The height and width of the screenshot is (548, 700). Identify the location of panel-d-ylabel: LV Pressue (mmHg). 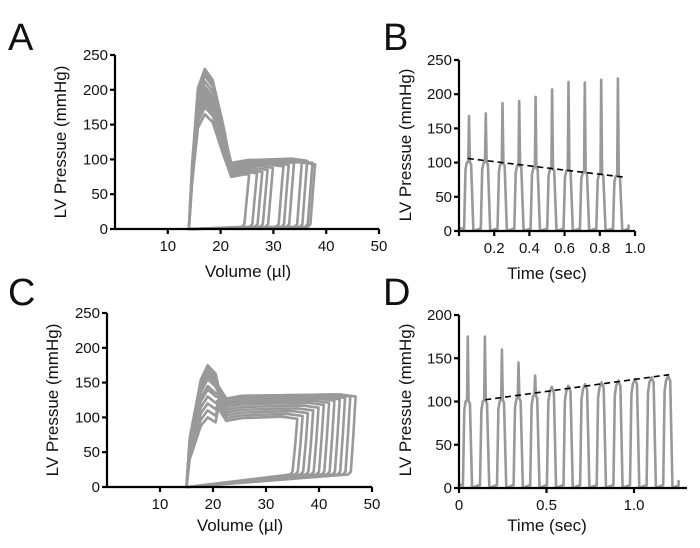
(405, 400).